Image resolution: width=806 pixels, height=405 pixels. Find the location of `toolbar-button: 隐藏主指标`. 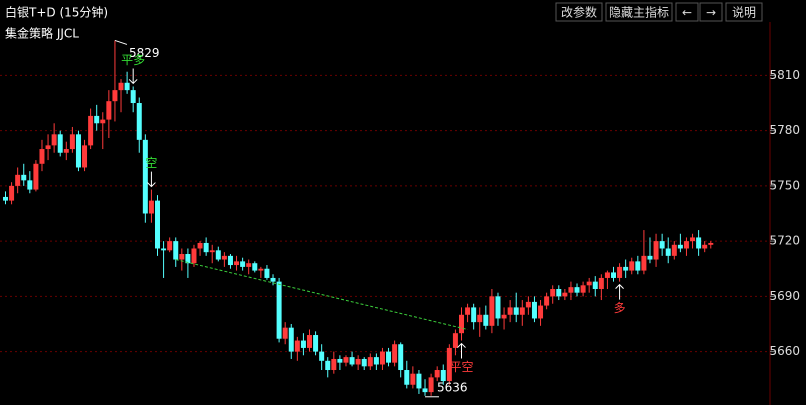

toolbar-button: 隐藏主指标 is located at coordinates (639, 12).